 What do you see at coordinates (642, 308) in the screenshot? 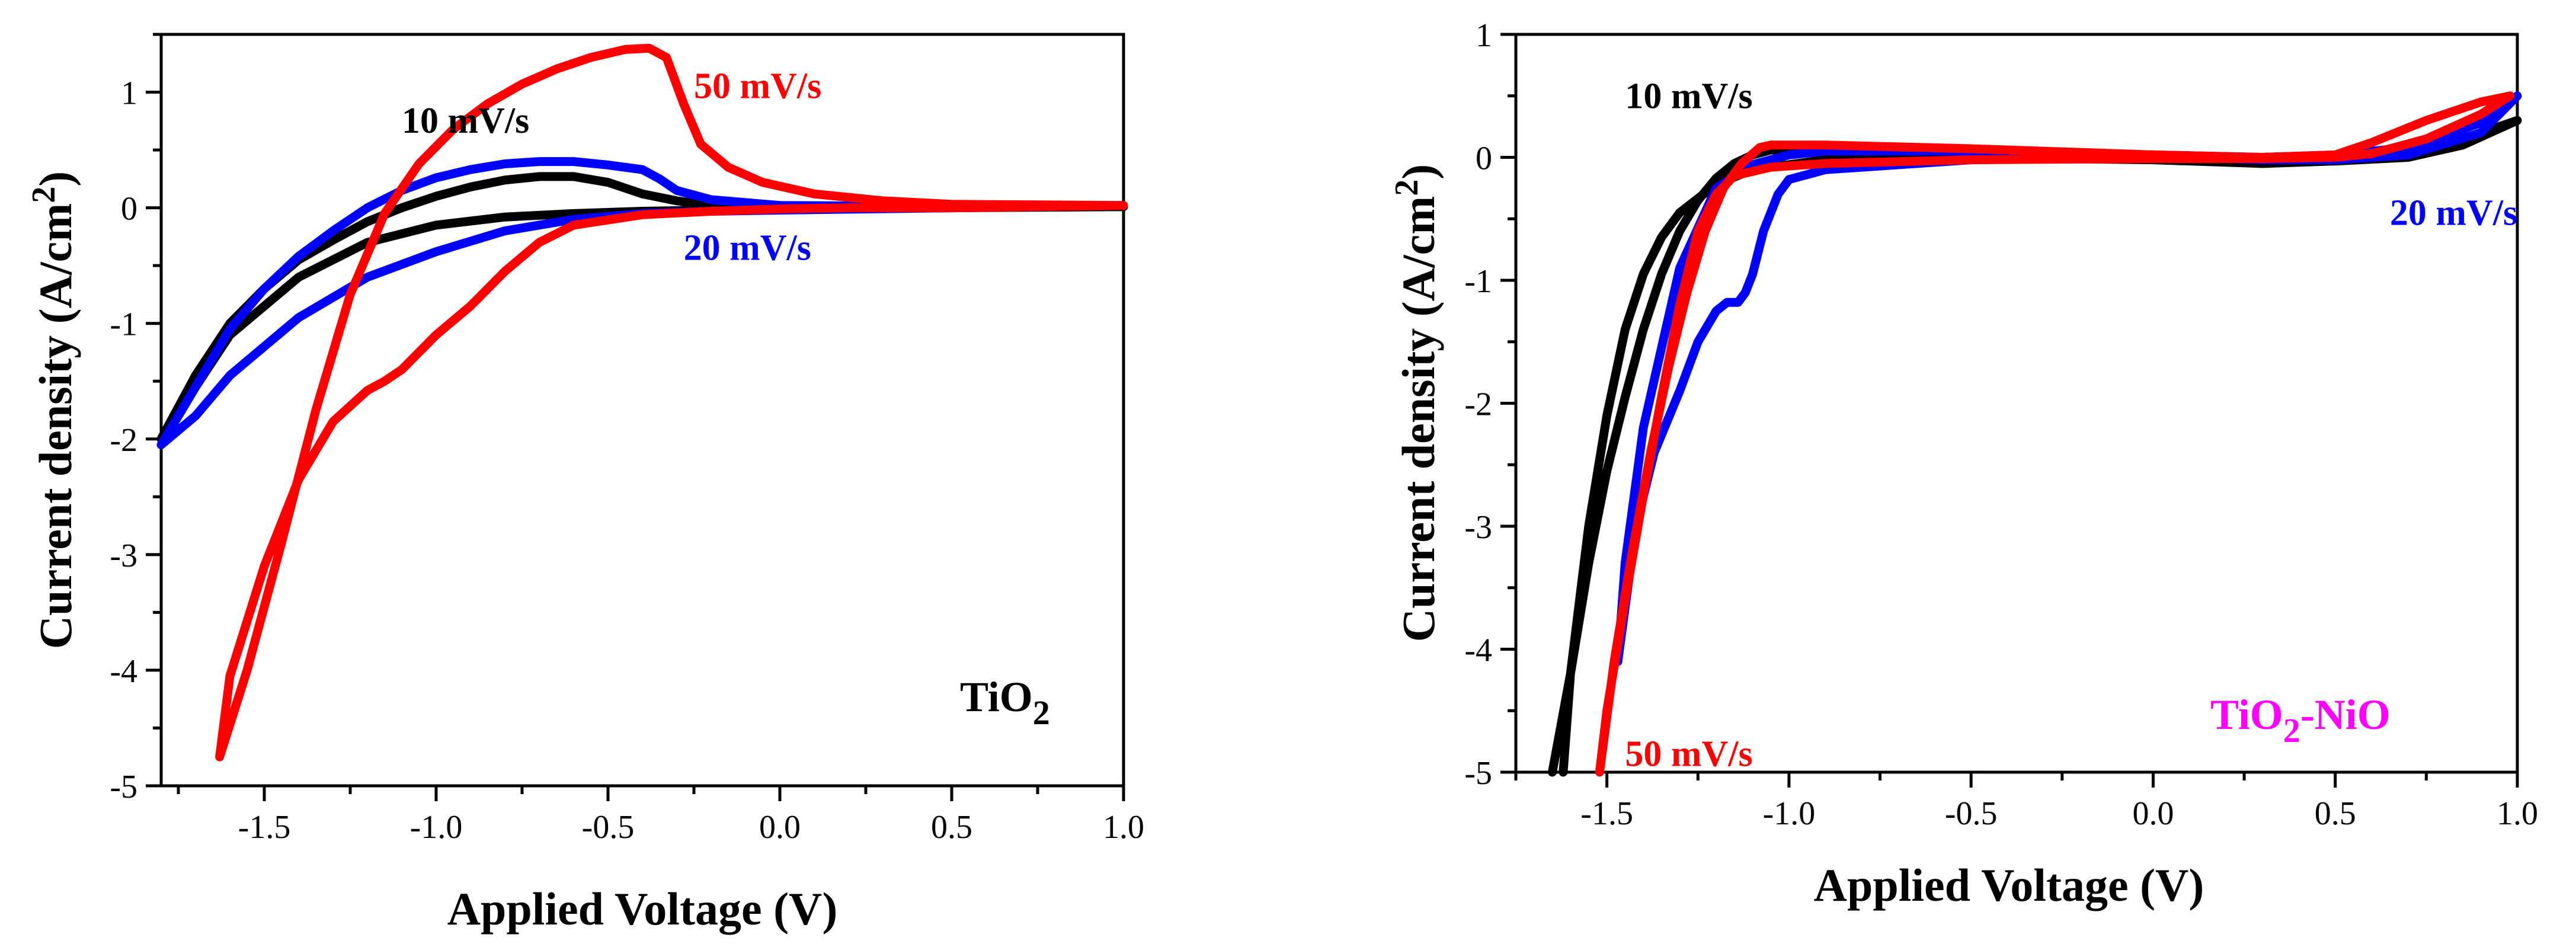
I see `series-line-10-mv-s` at bounding box center [642, 308].